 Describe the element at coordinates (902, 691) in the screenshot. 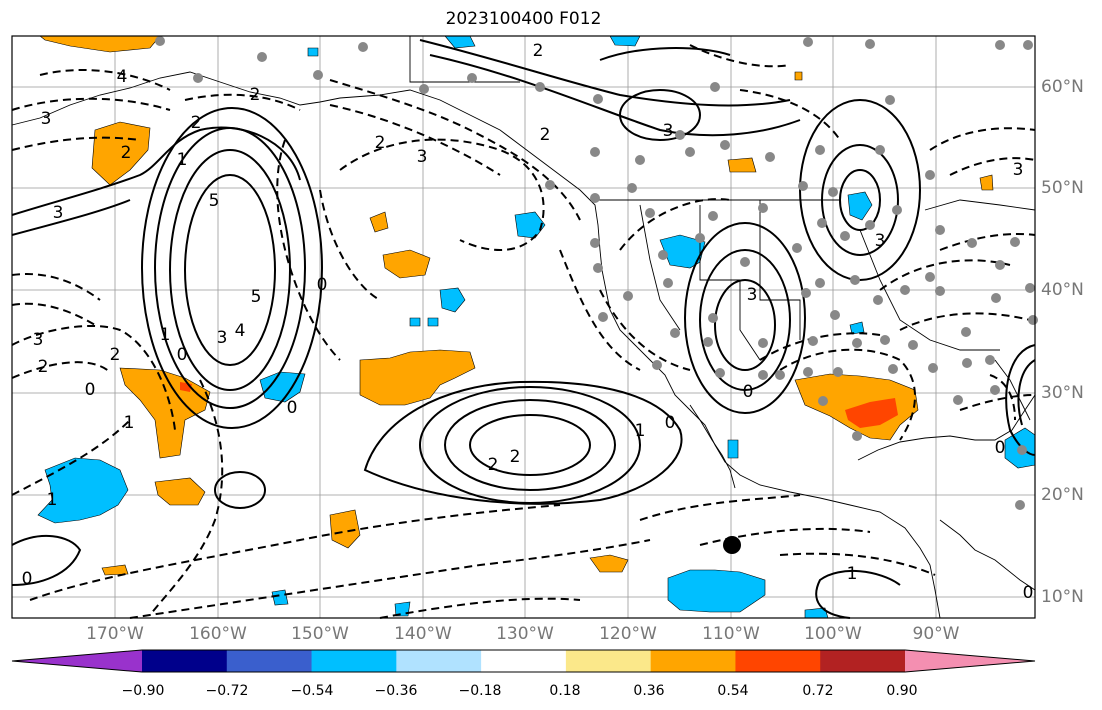

I see `colorbar-tick-label: 0.90` at that location.